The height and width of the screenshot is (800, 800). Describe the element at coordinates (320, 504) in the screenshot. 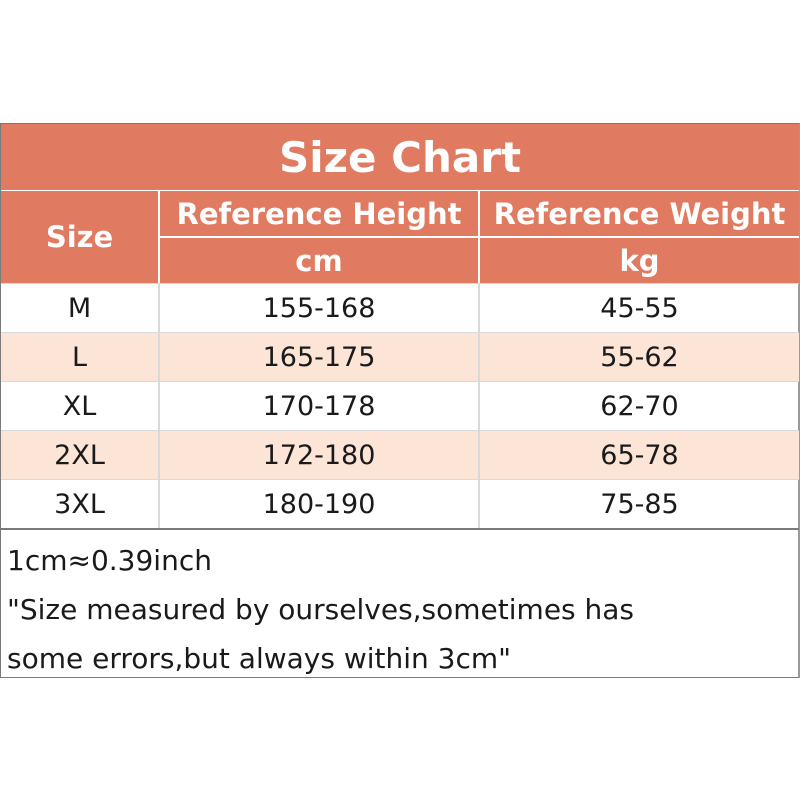

I see `height-cell: 180-190` at that location.